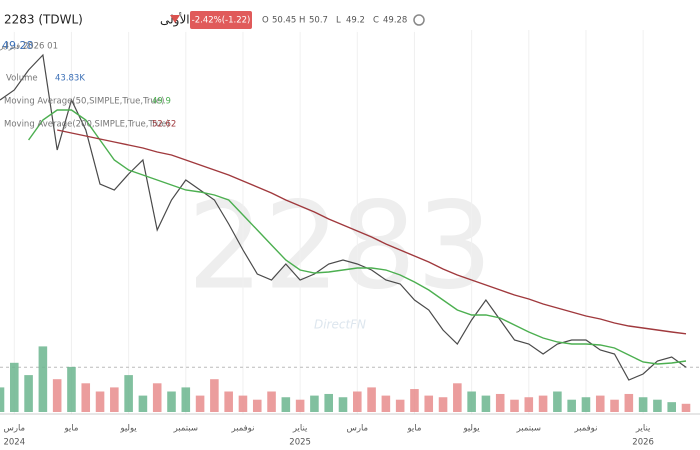 The width and height of the screenshot is (700, 450). Describe the element at coordinates (18, 45) in the screenshot. I see `last-price: 49.28` at that location.